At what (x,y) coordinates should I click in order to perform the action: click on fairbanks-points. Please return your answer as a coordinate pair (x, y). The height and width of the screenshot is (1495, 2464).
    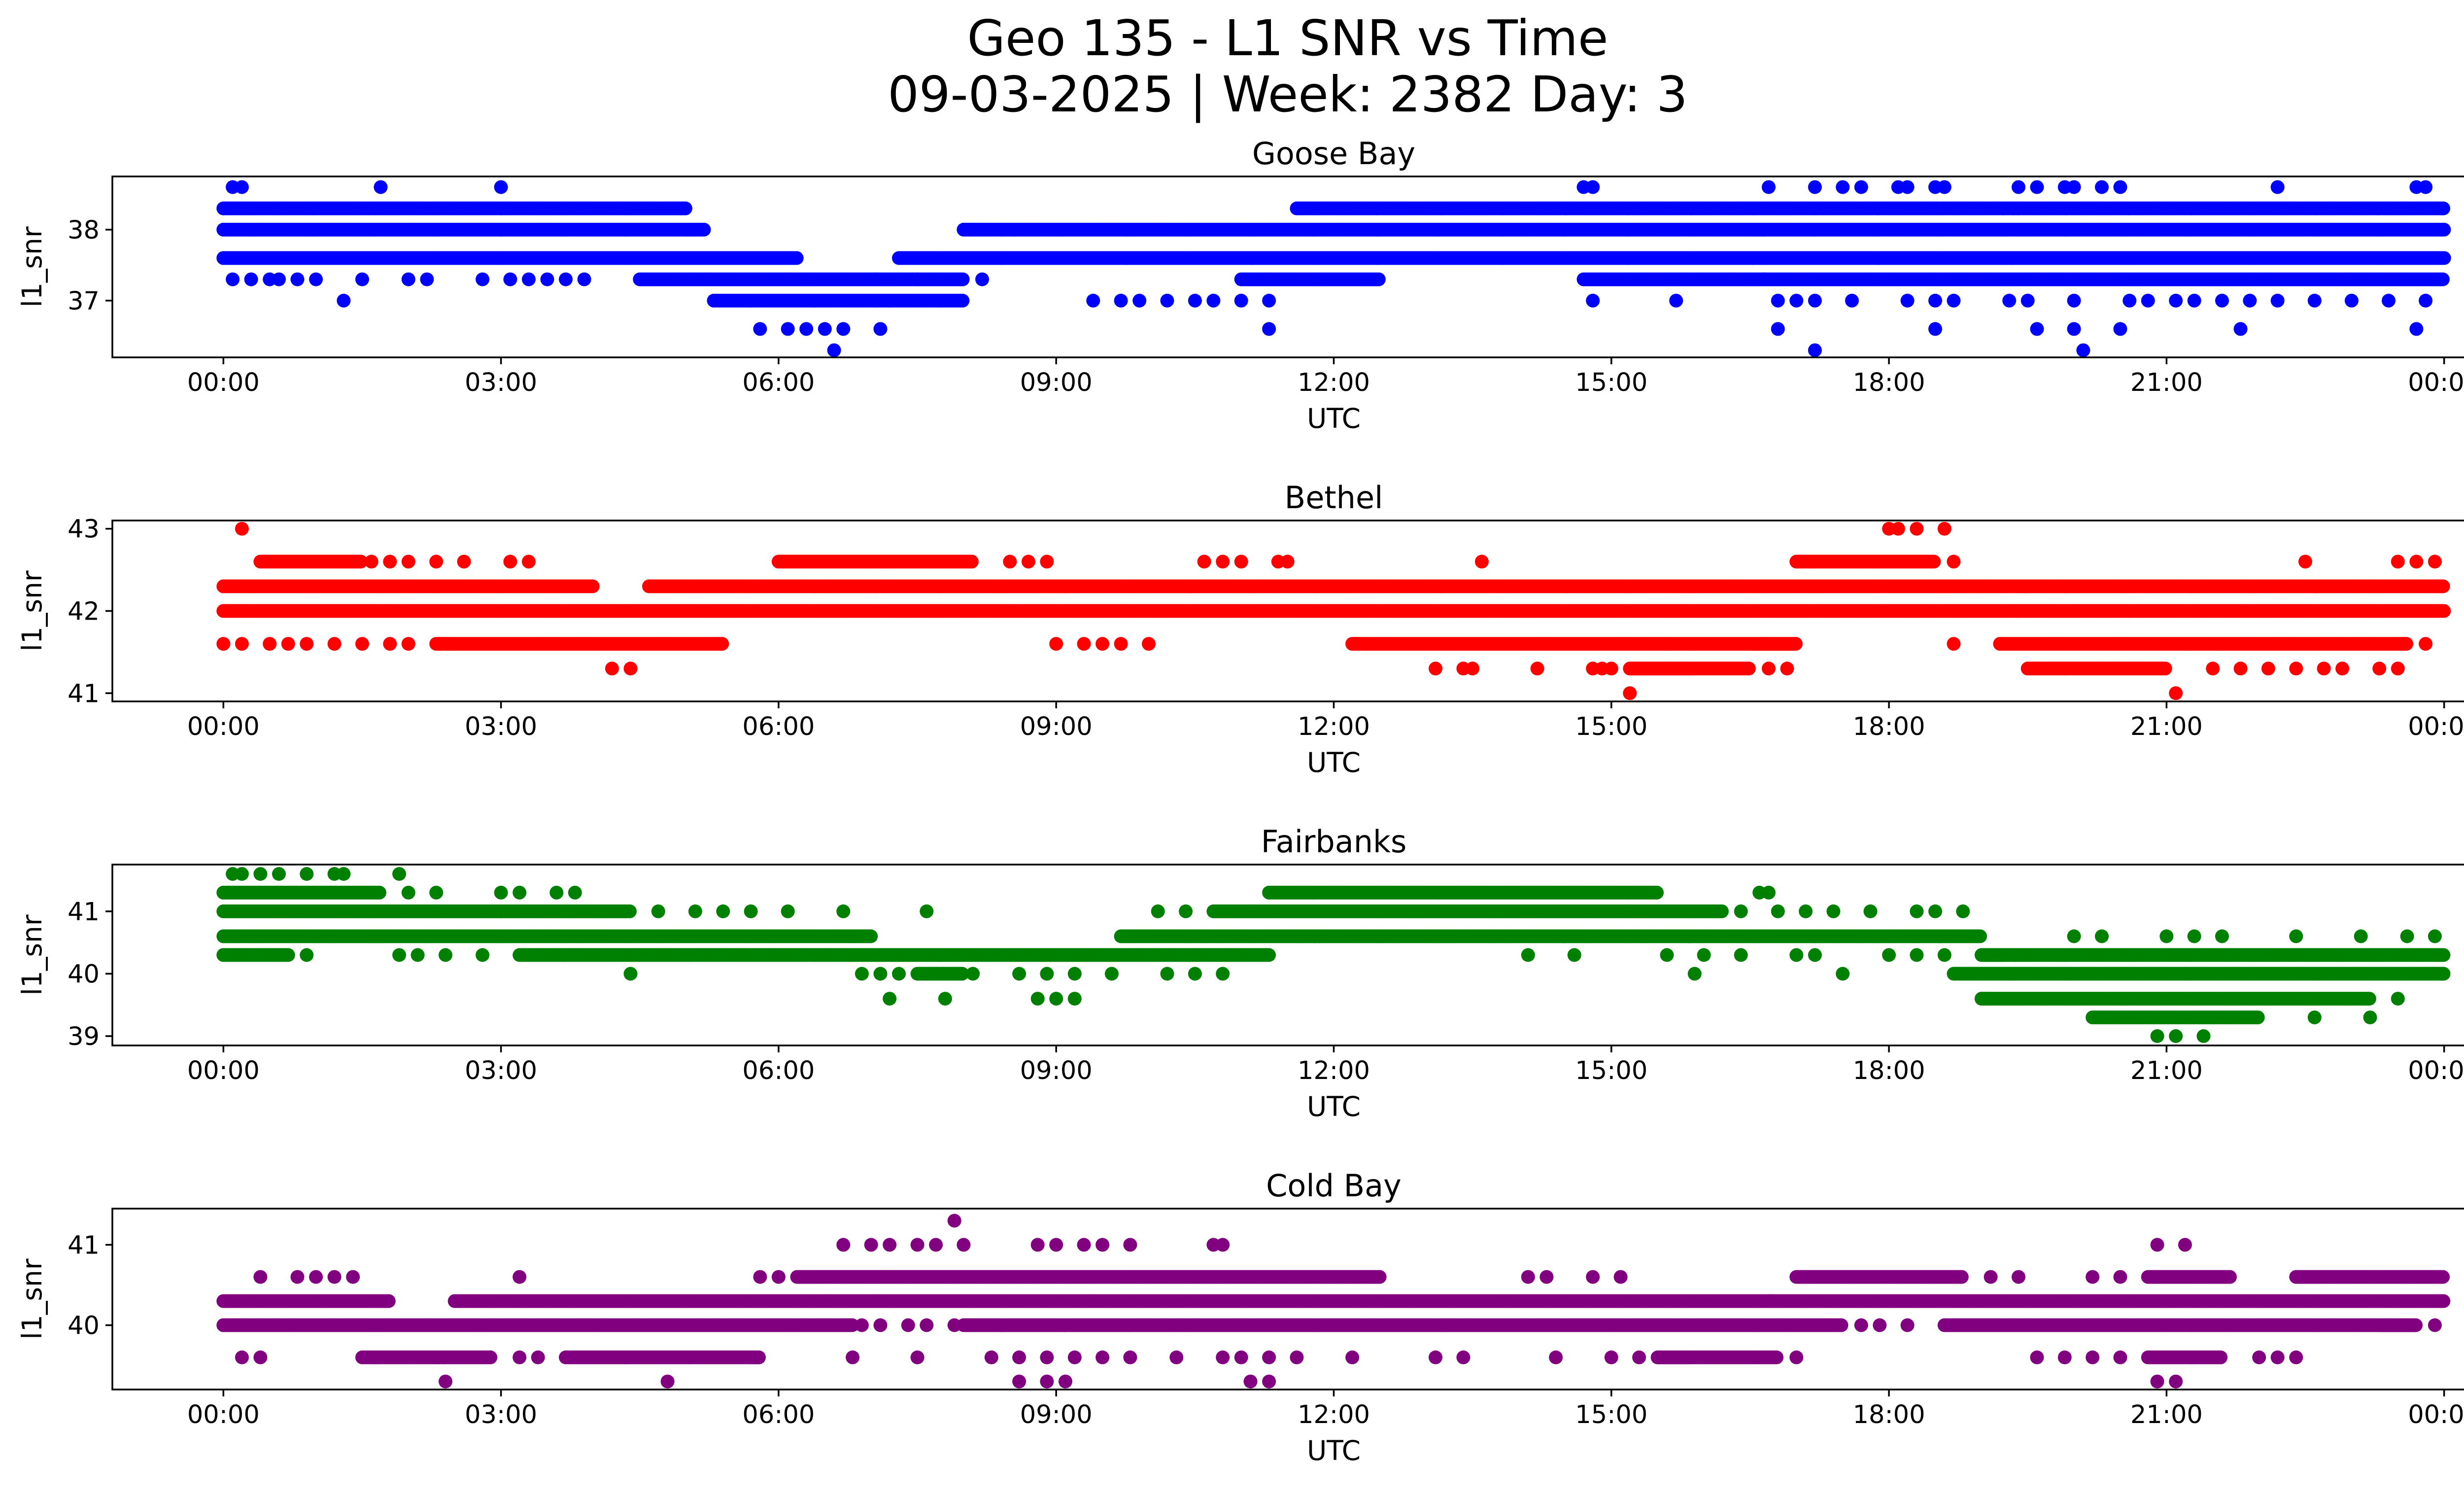
    Looking at the image, I should click on (1333, 955).